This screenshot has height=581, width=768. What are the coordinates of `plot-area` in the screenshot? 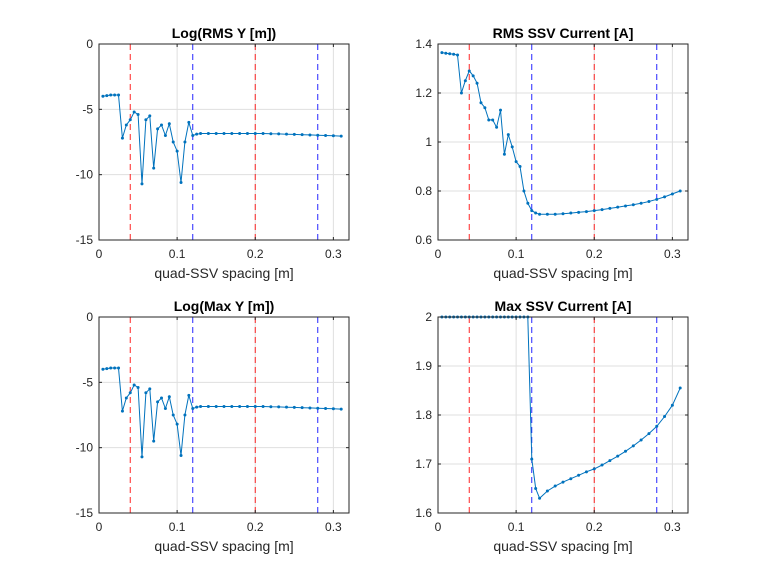 It's located at (224, 142).